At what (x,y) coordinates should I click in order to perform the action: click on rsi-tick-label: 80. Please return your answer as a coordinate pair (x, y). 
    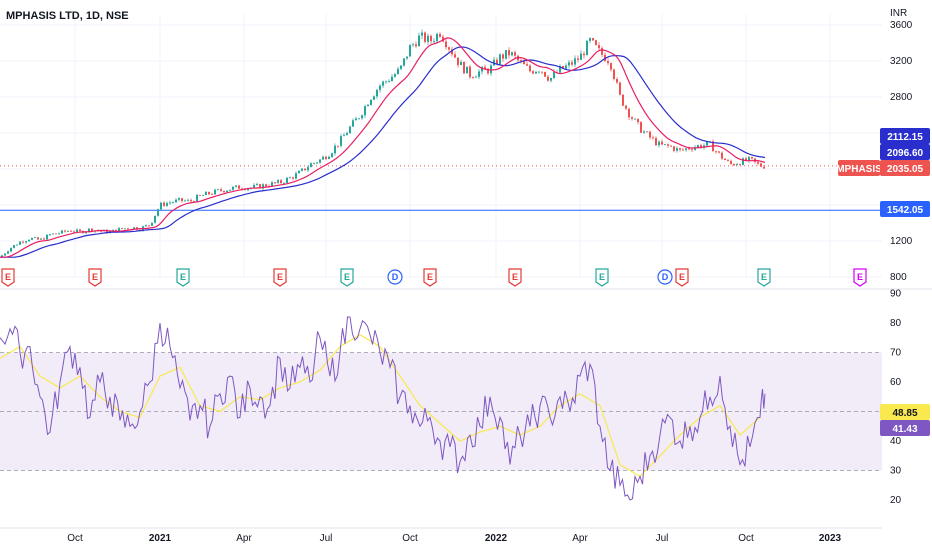
    Looking at the image, I should click on (896, 323).